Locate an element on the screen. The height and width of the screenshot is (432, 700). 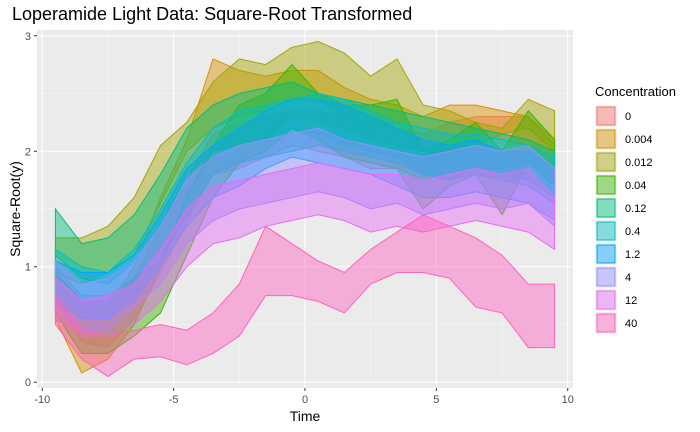
legend-swatch-0.004 is located at coordinates (606, 139).